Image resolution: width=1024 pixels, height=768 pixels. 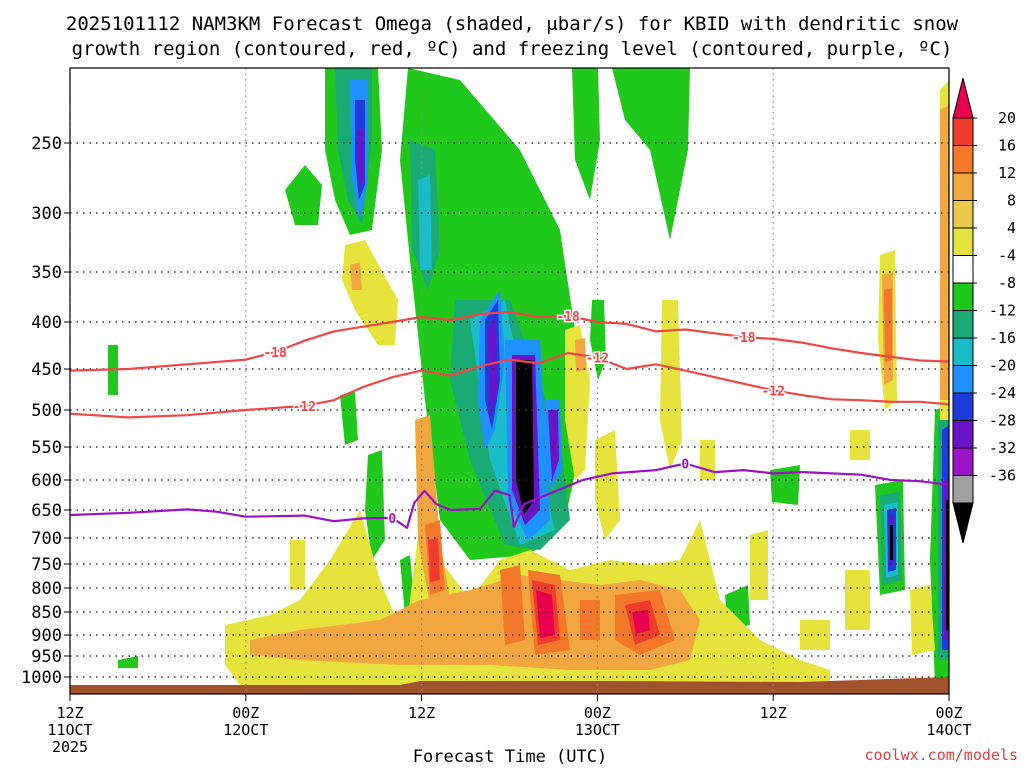 I want to click on y-tick-label: 750, so click(x=46, y=565).